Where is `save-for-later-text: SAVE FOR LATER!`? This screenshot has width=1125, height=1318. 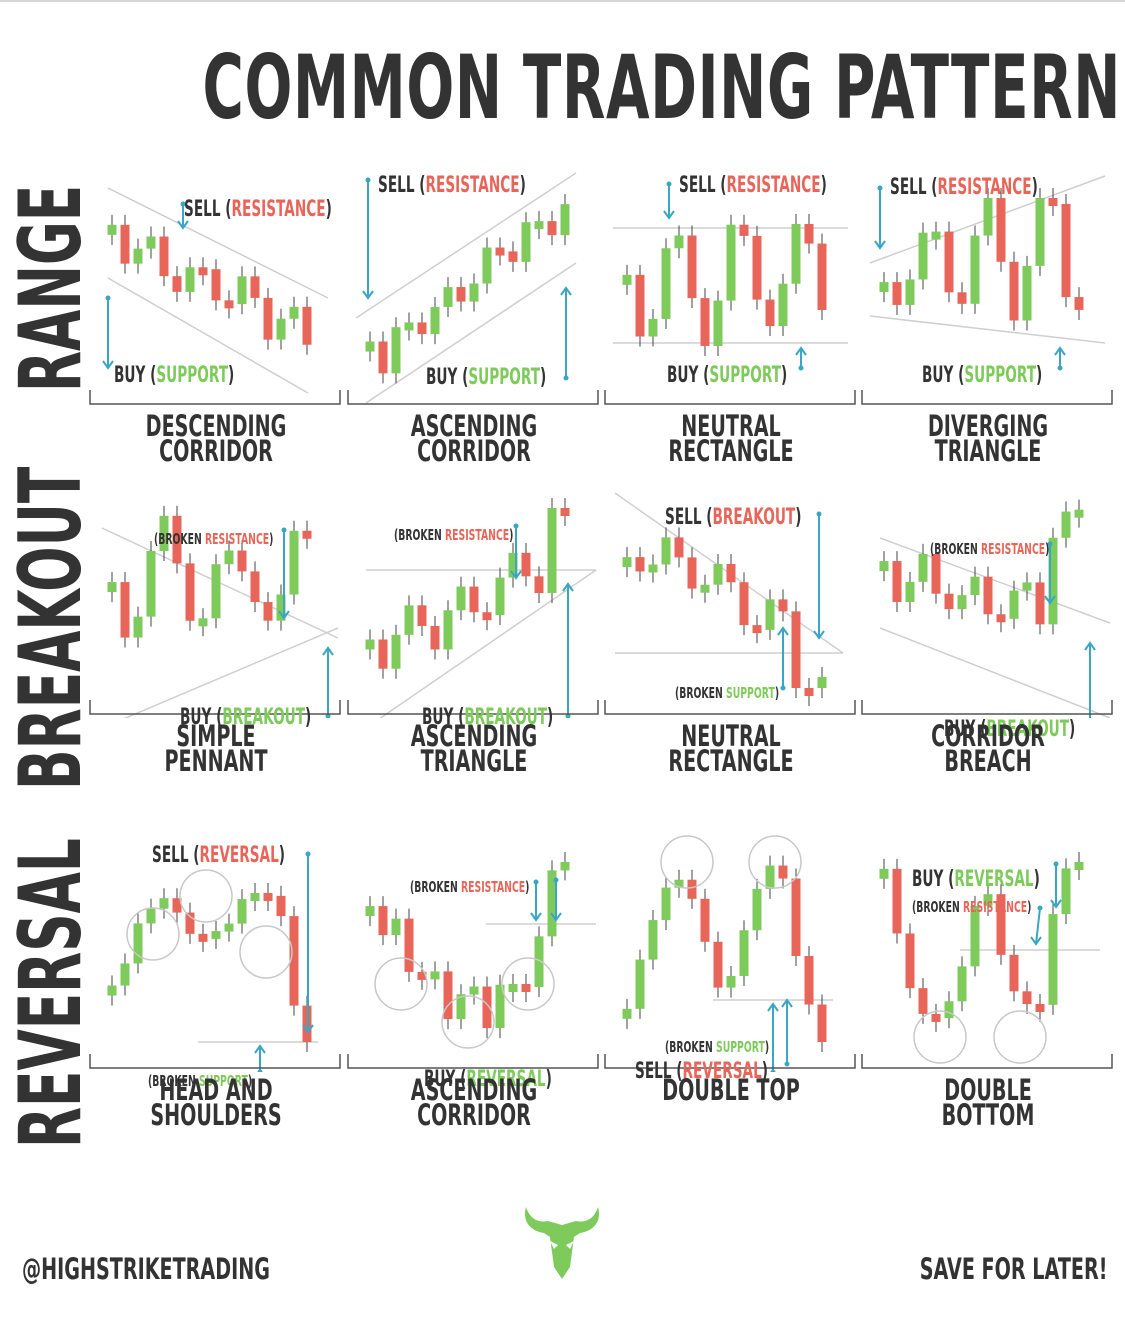 save-for-later-text: SAVE FOR LATER! is located at coordinates (1013, 1269).